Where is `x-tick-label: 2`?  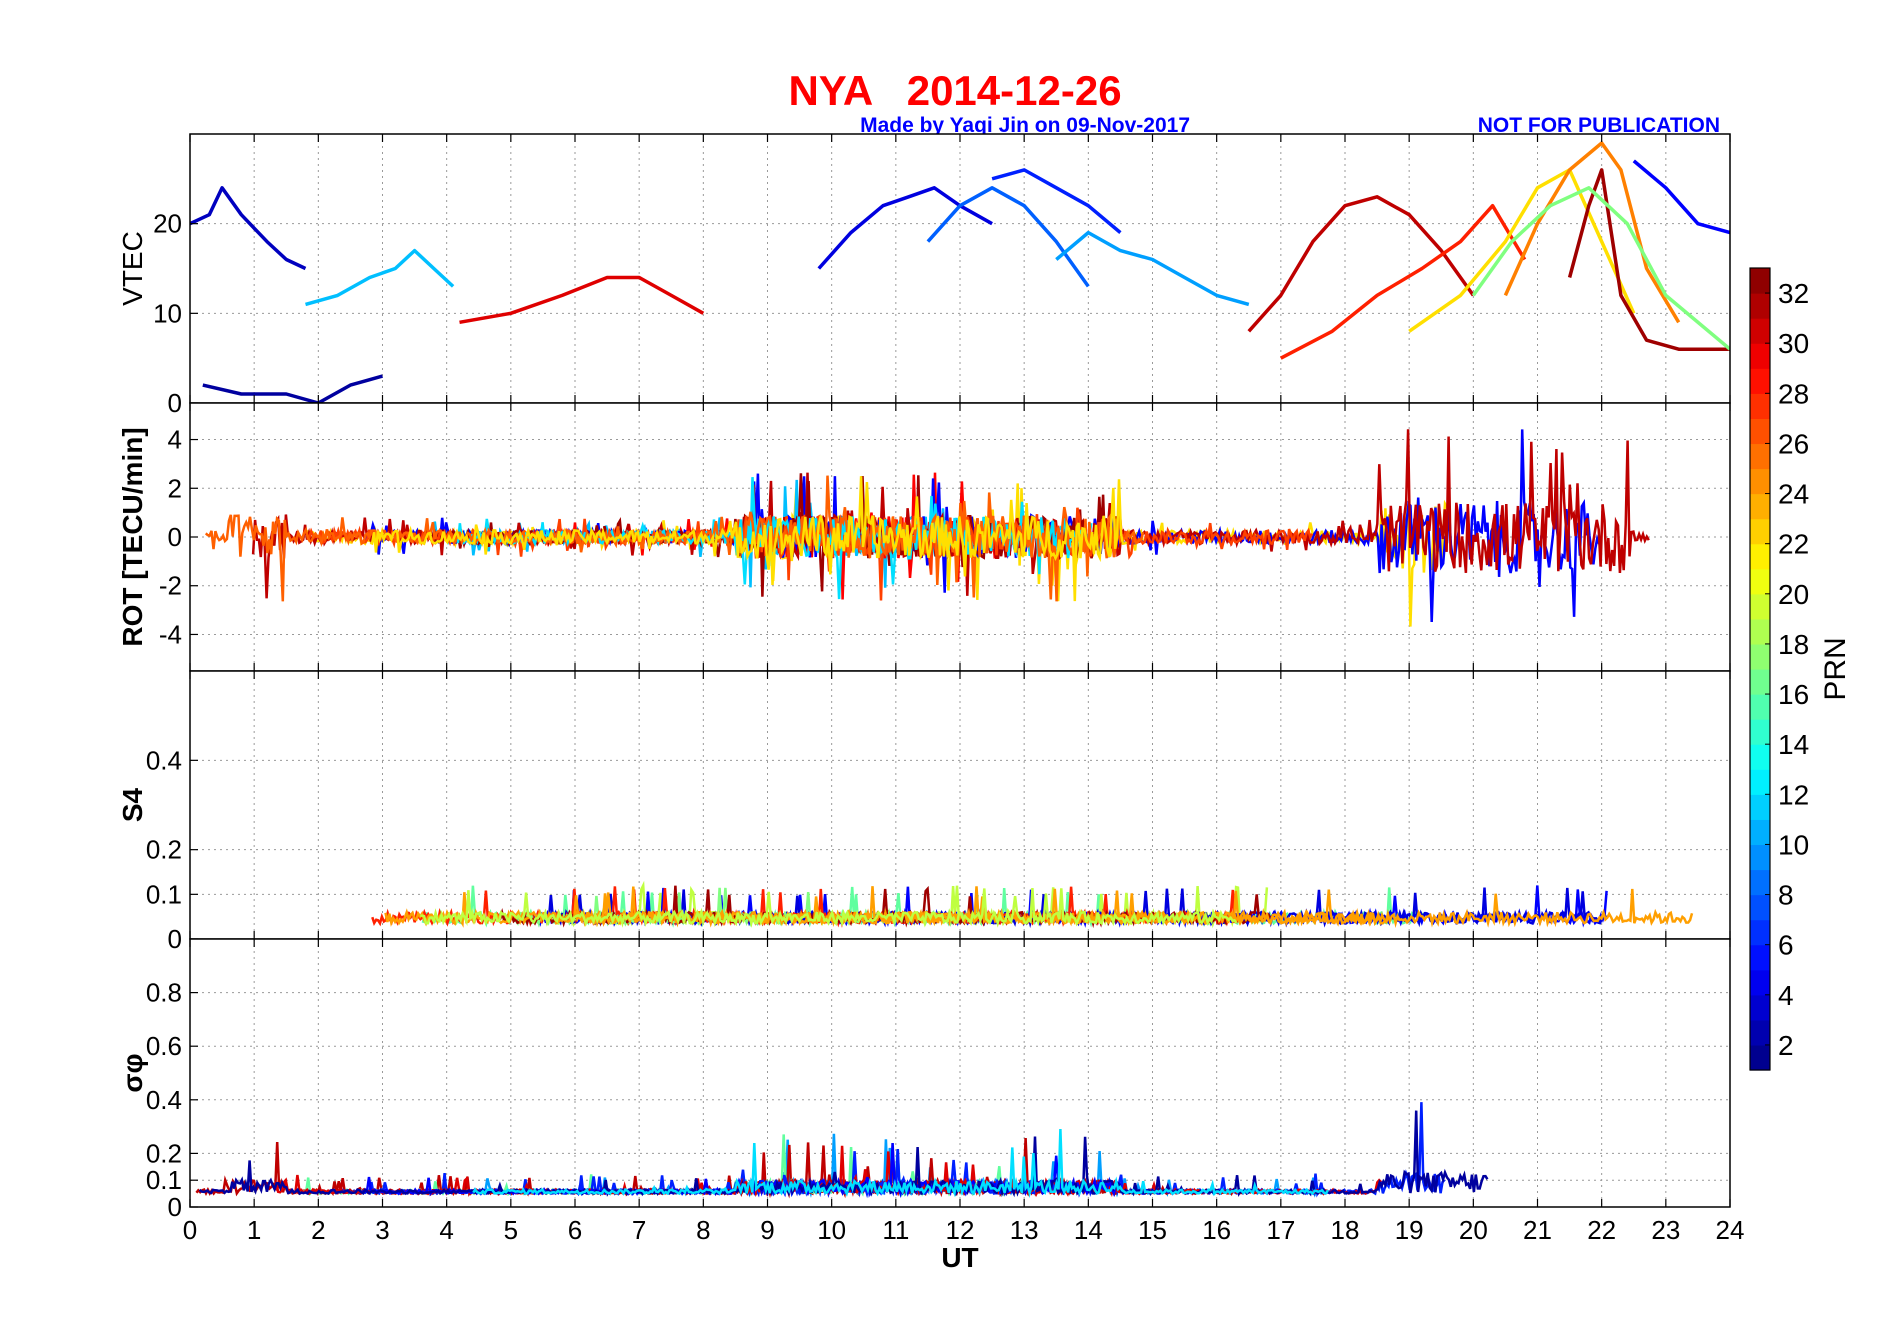
x-tick-label: 2 is located at coordinates (318, 1230).